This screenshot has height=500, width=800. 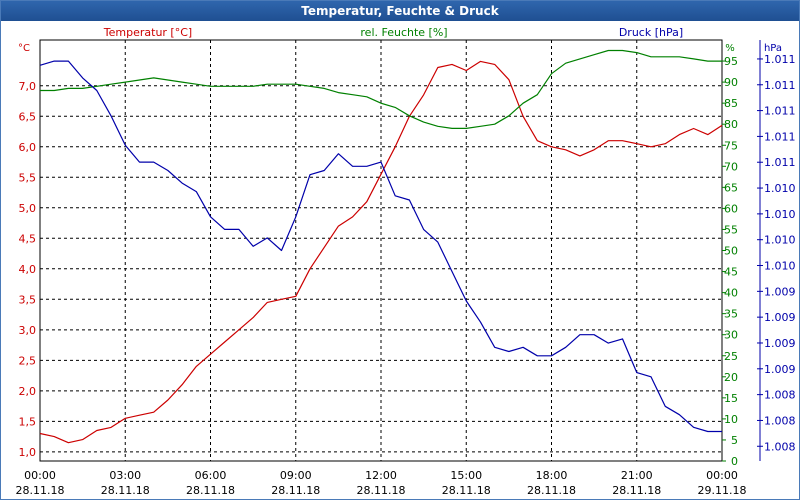 I want to click on temperature-tick-label: 1,0, so click(x=28, y=452).